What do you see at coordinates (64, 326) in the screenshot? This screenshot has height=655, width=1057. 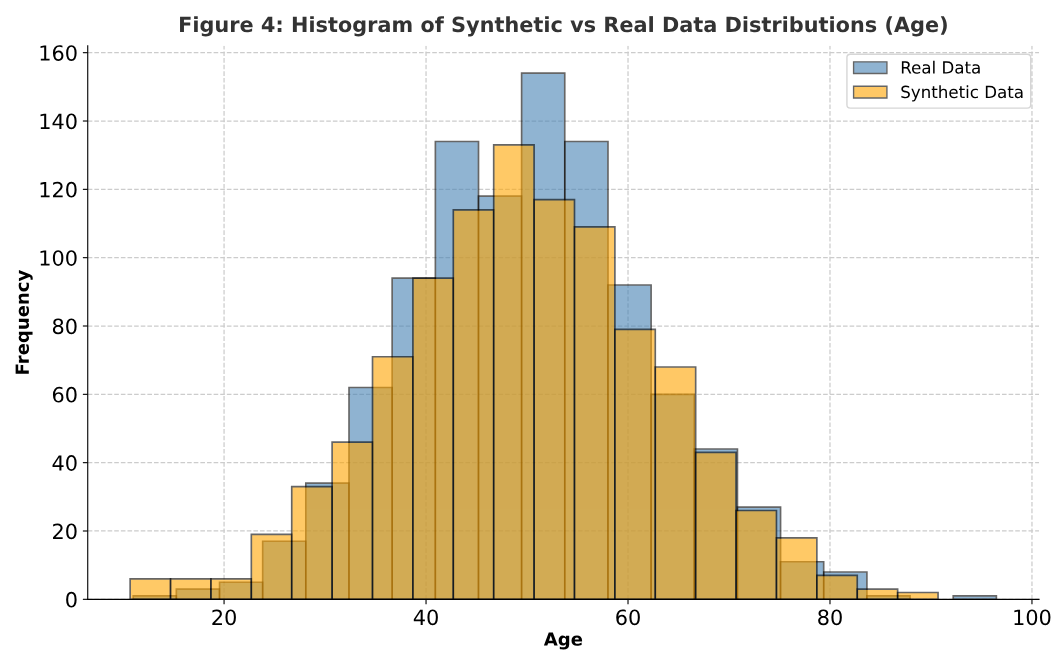 I see `y-tick-label: 80` at bounding box center [64, 326].